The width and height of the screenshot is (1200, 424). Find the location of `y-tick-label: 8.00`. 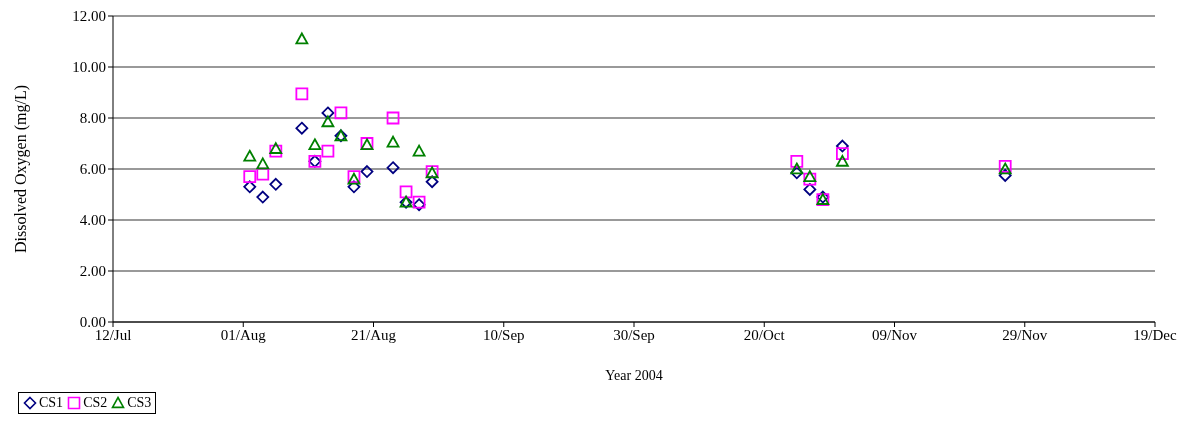

y-tick-label: 8.00 is located at coordinates (92, 118).